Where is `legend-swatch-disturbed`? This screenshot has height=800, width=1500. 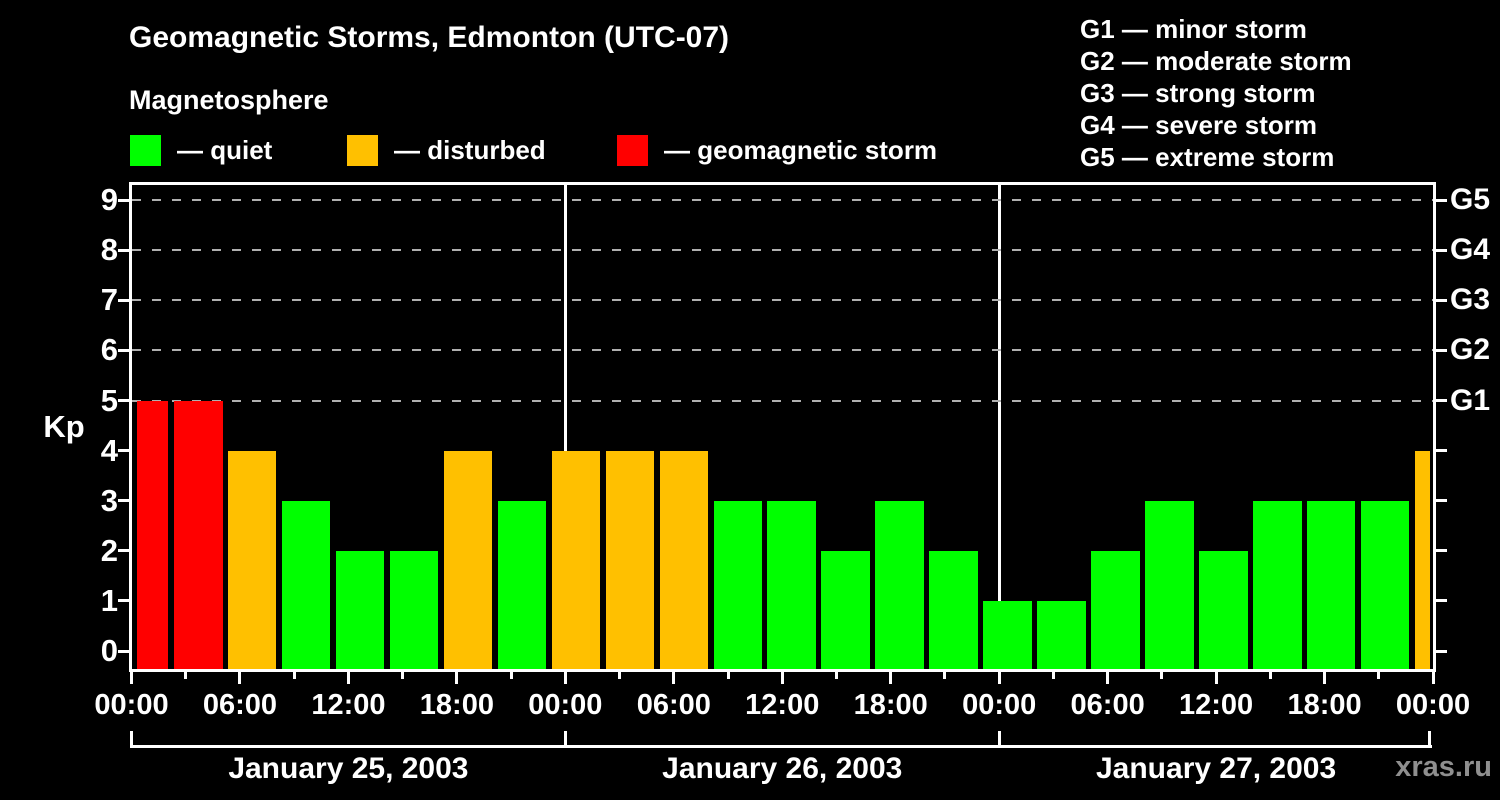
legend-swatch-disturbed is located at coordinates (362, 150).